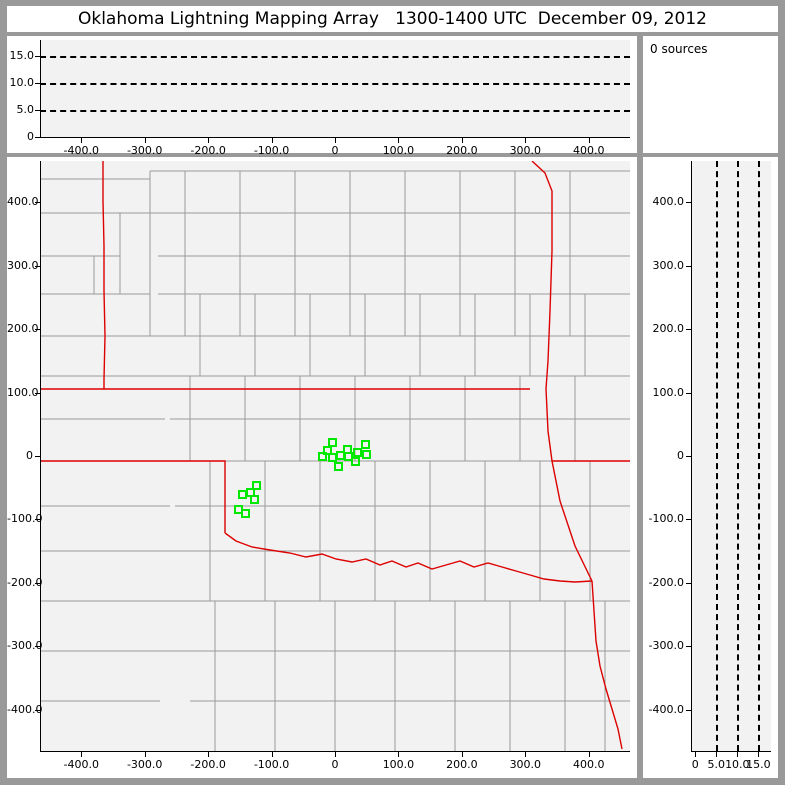 The width and height of the screenshot is (785, 785). Describe the element at coordinates (666, 709) in the screenshot. I see `y-axis-tick-label: -400.0` at that location.